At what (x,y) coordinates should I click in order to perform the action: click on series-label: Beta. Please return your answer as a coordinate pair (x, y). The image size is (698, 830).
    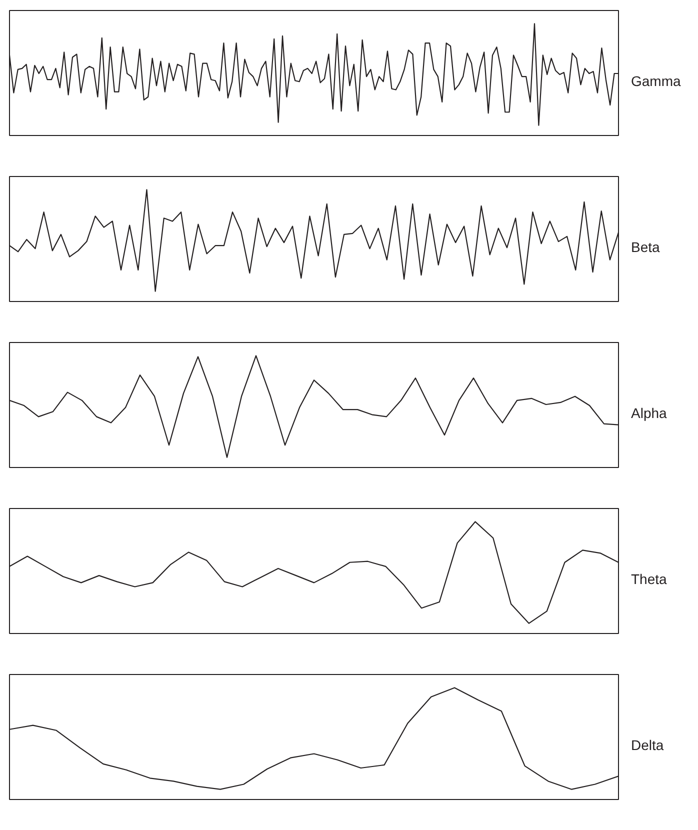
    Looking at the image, I should click on (645, 247).